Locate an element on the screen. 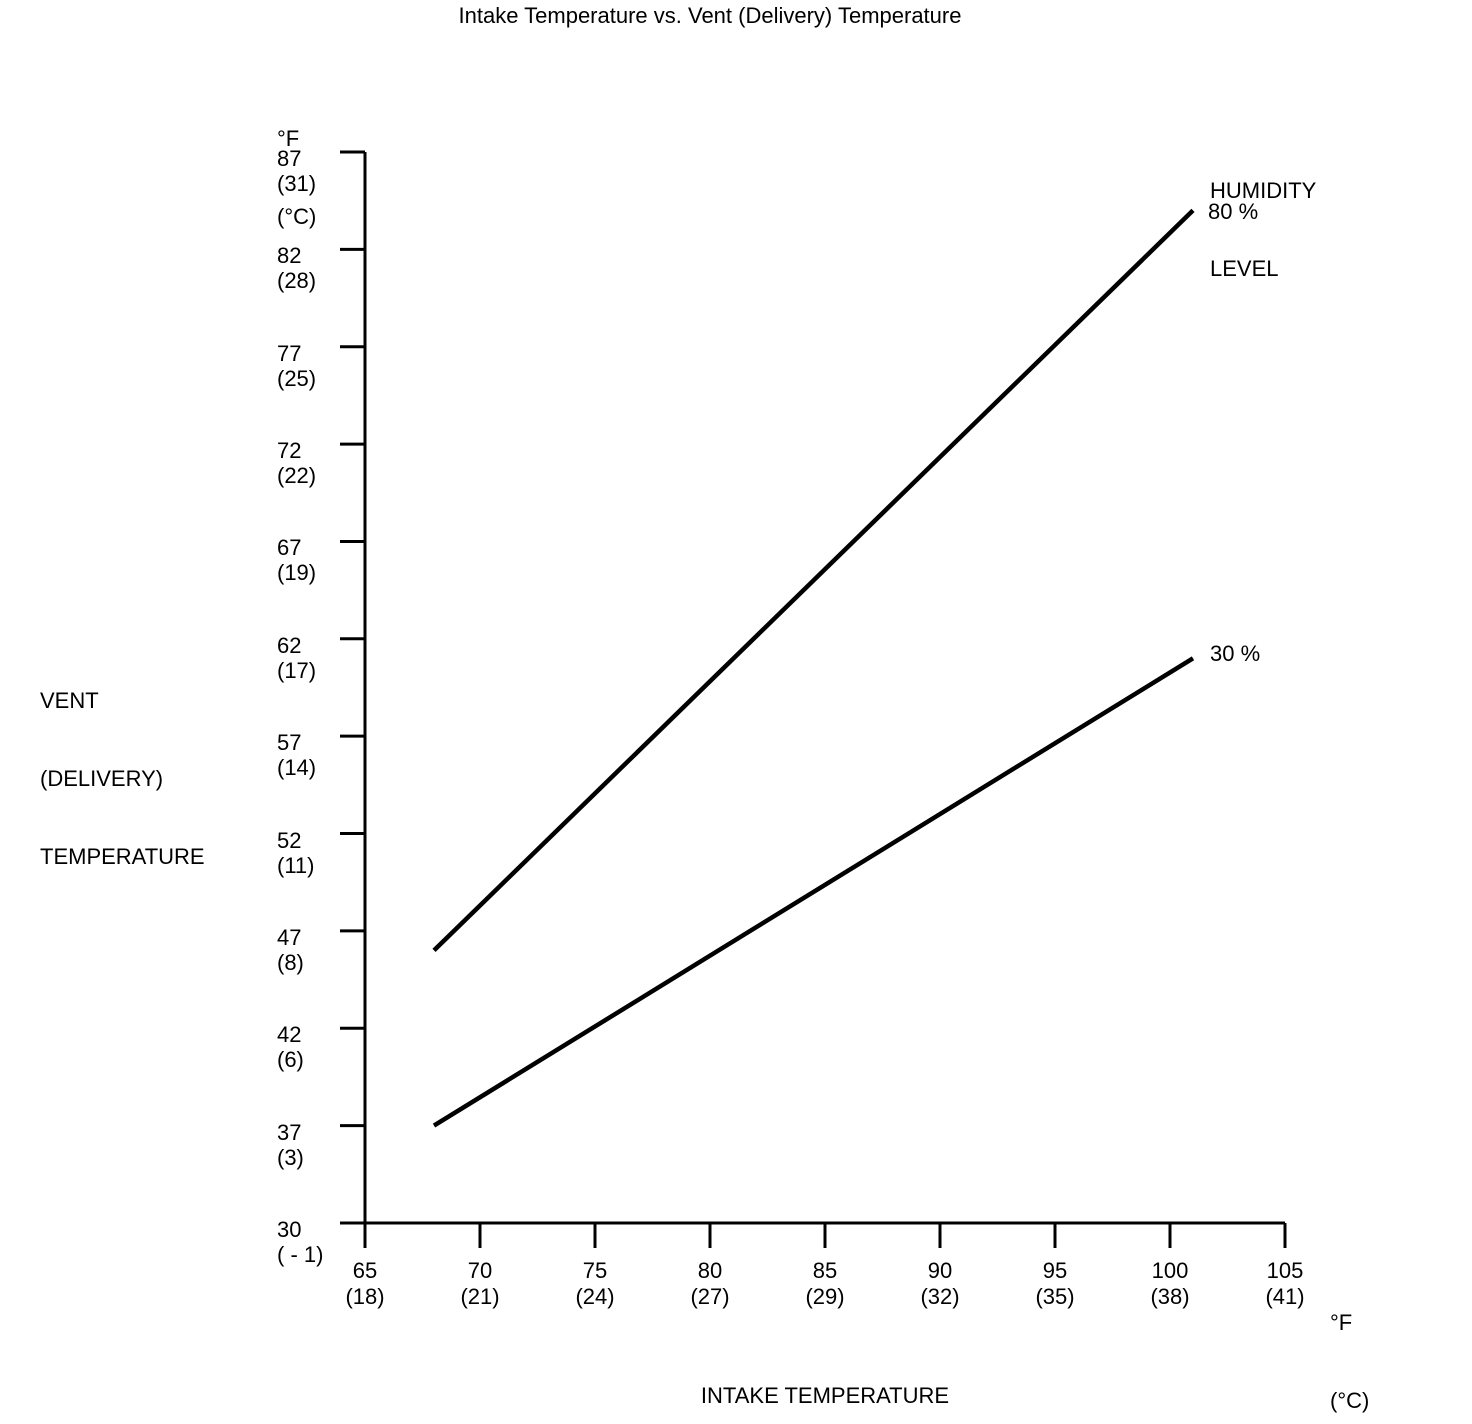  y-tick-label: 72 (22) is located at coordinates (296, 463).